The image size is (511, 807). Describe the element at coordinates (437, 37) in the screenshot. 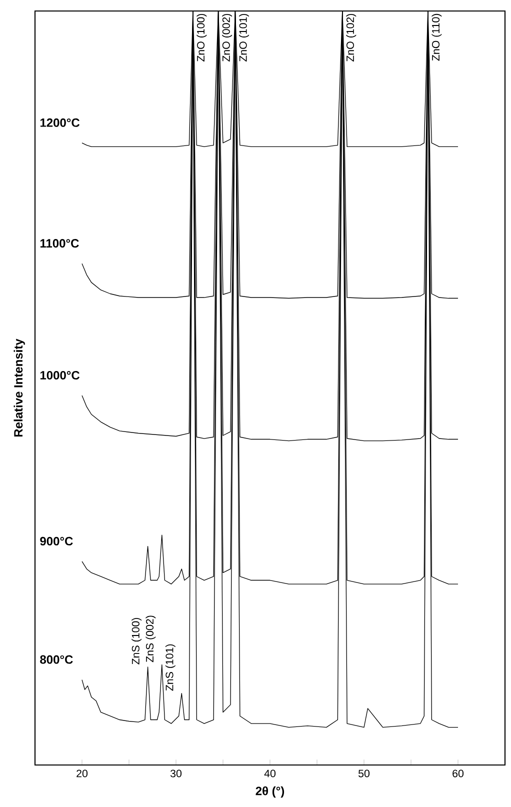

I see `annotation: ZnO (110)` at that location.